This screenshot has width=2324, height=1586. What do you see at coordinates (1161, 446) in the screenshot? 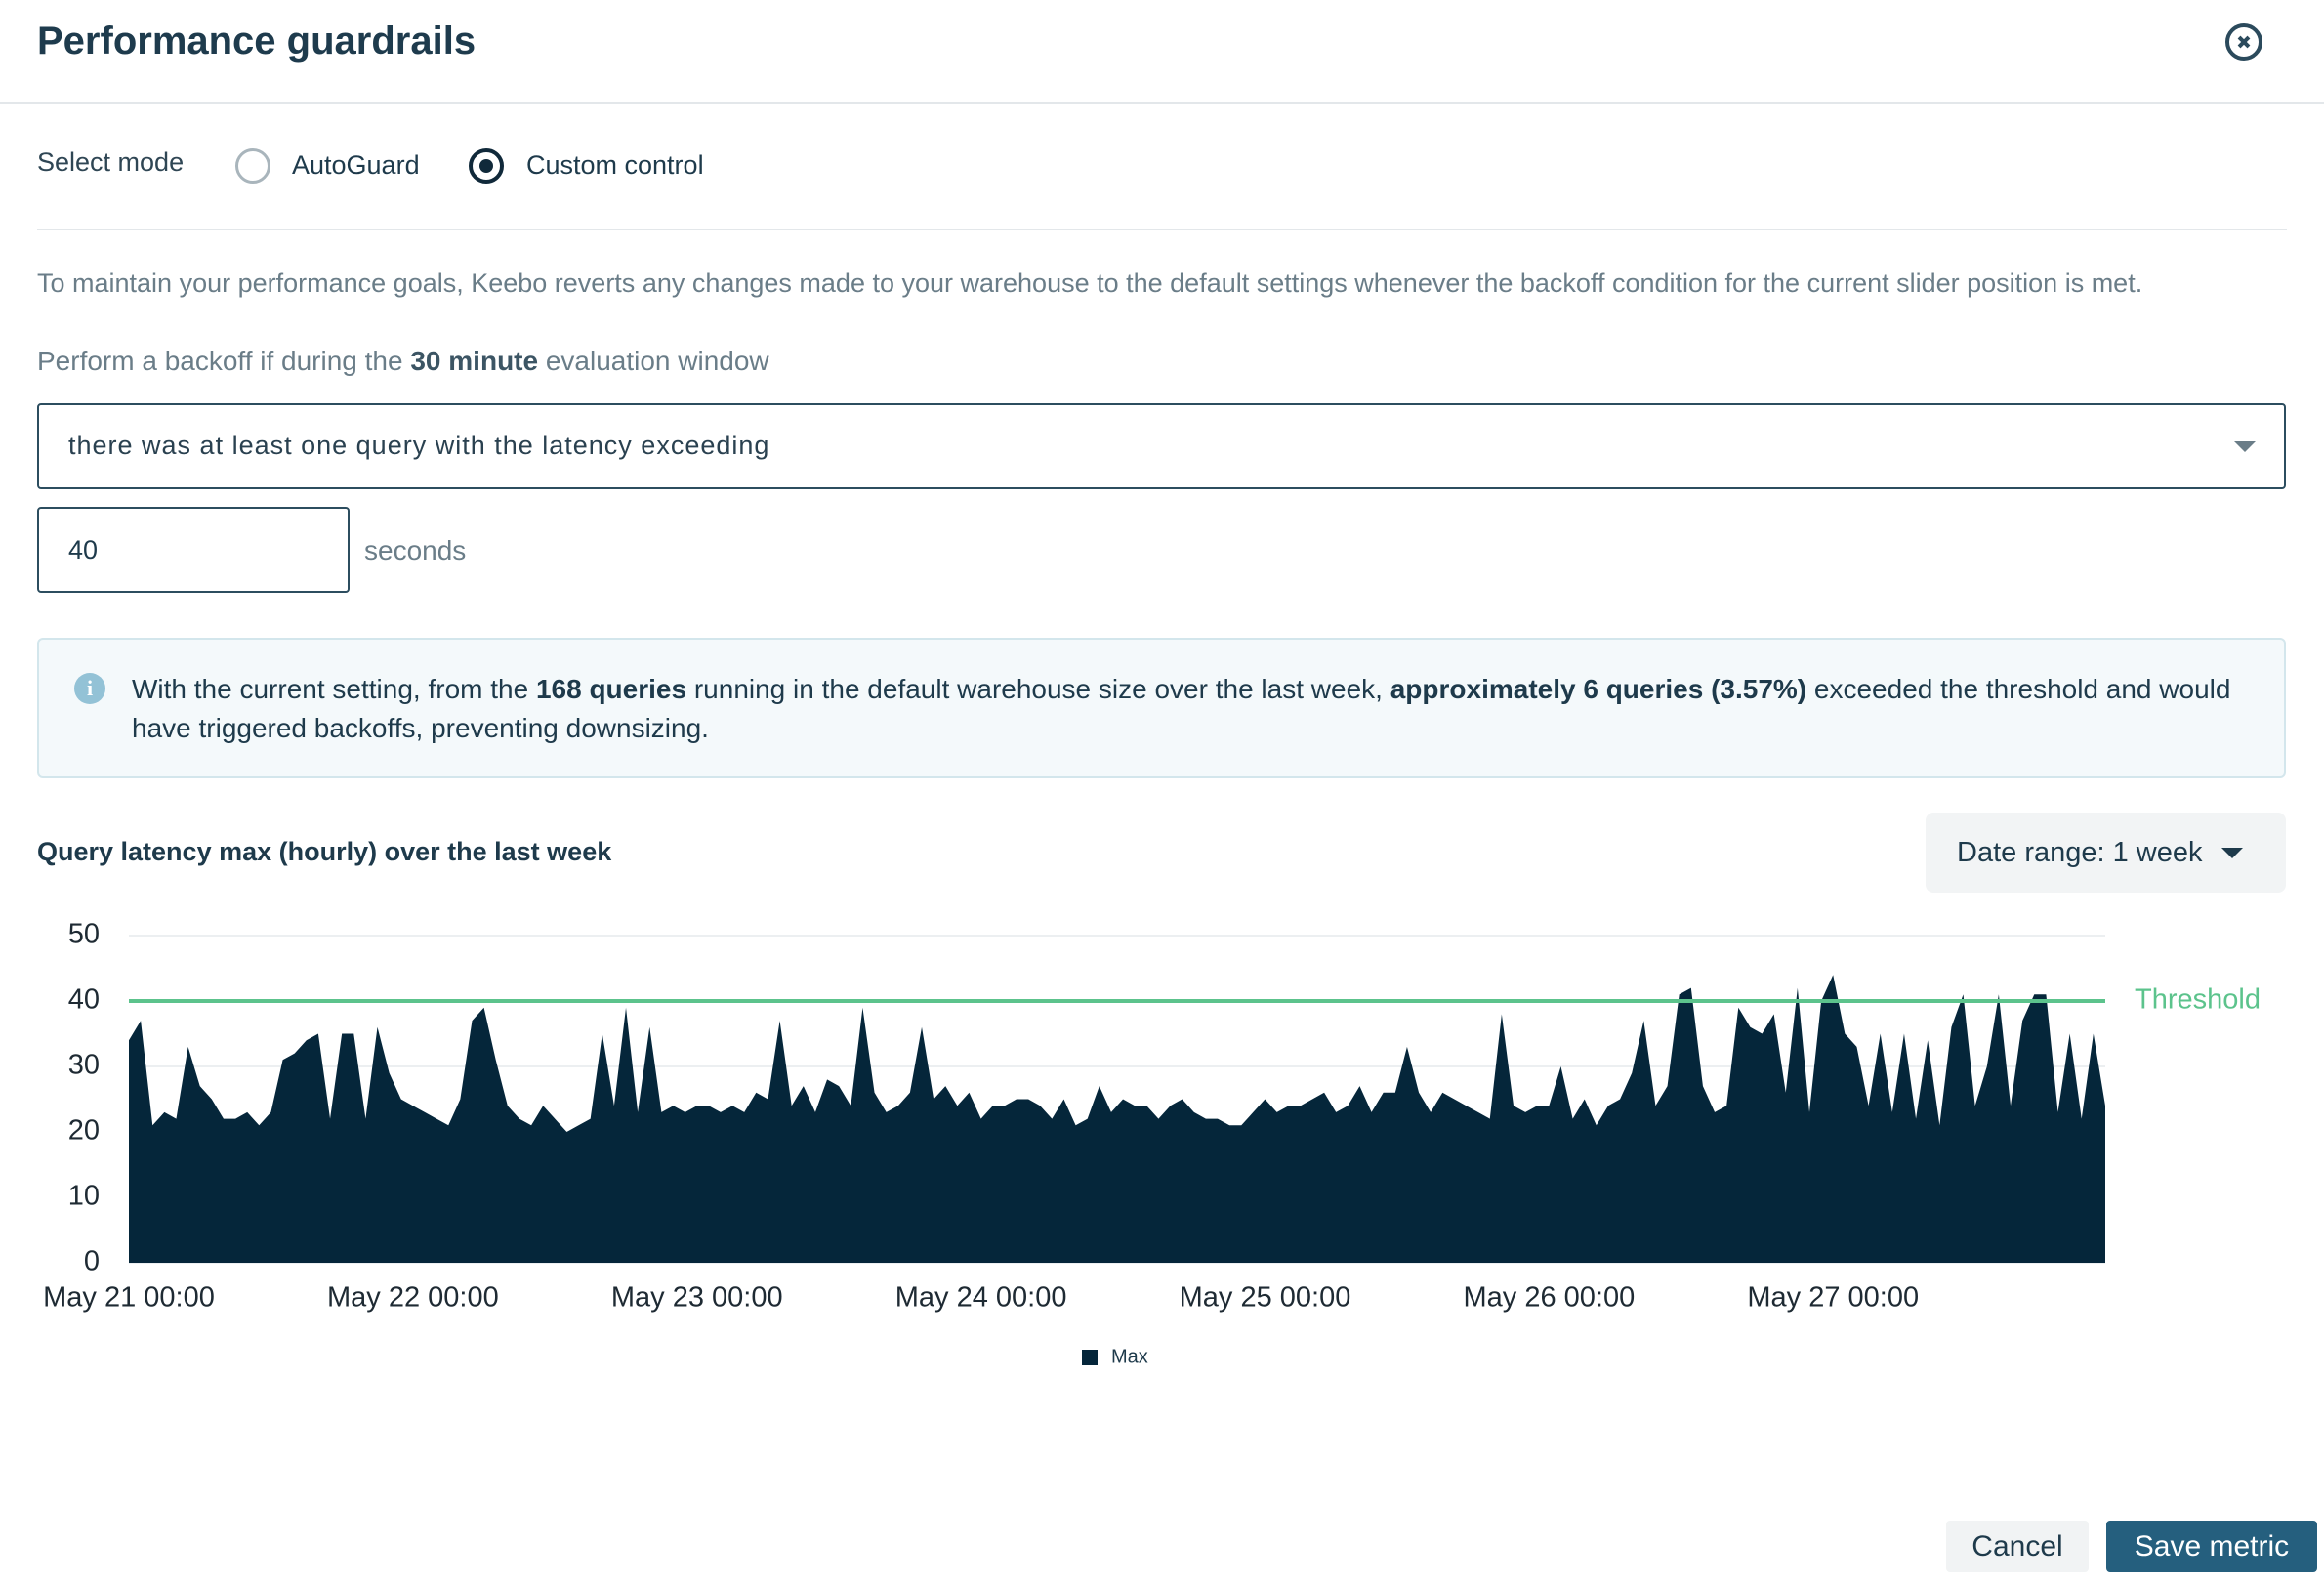
I see `condition-select` at bounding box center [1161, 446].